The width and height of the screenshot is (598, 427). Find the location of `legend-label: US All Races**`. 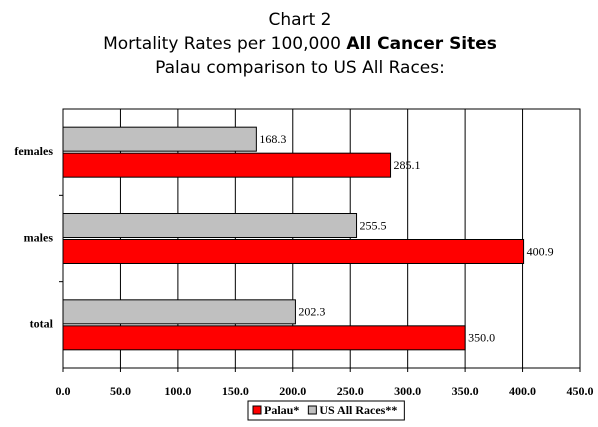

legend-label: US All Races** is located at coordinates (358, 410).